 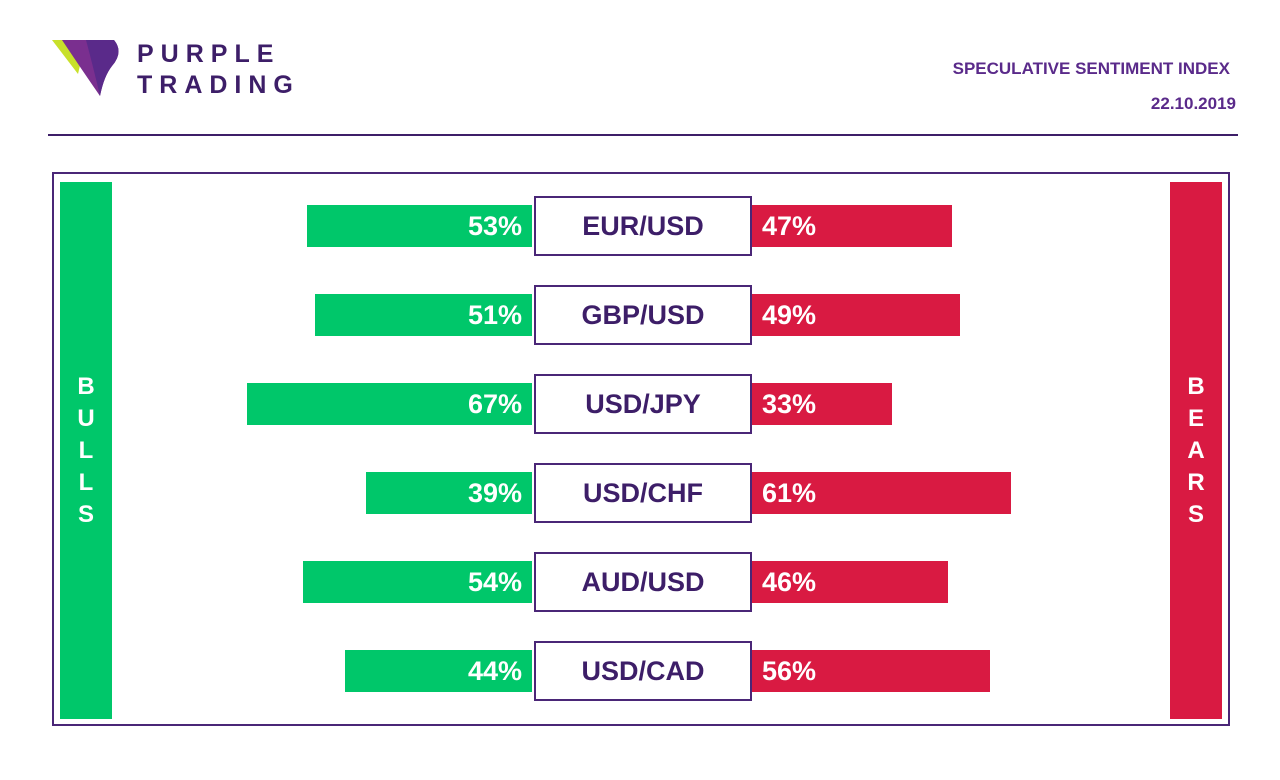 I want to click on sentiment-row: 67% 33% USD/JPY, so click(x=641, y=404).